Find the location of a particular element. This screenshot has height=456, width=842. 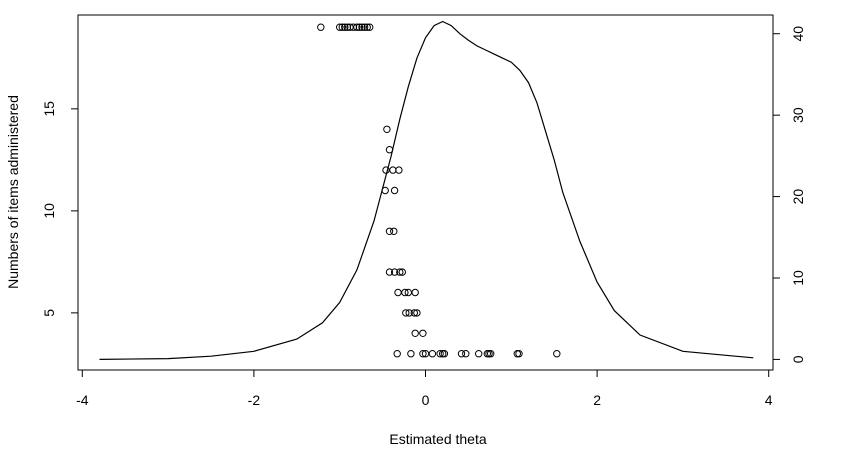

x-tick-label: -2 is located at coordinates (254, 400).